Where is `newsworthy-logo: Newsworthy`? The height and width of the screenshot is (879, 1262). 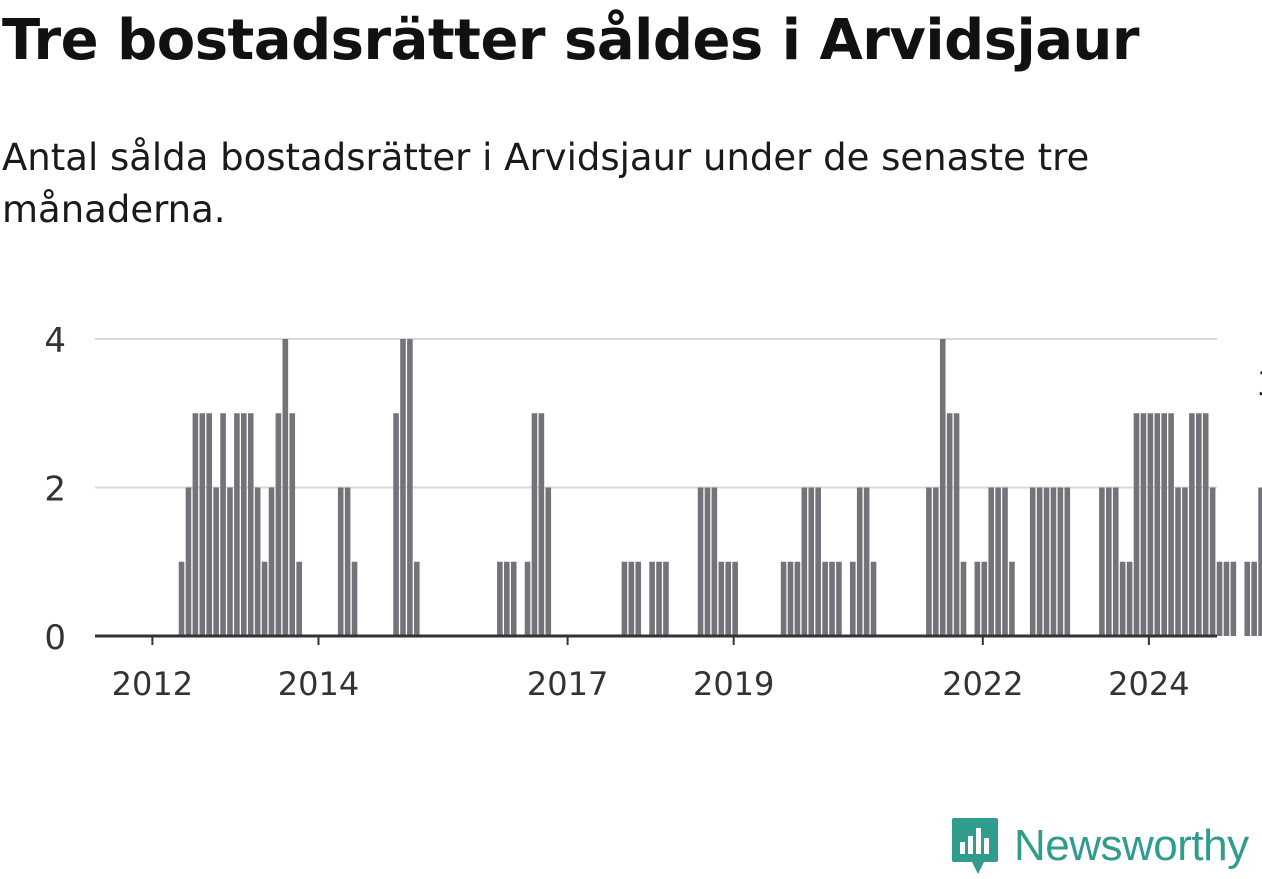 newsworthy-logo: Newsworthy is located at coordinates (1099, 846).